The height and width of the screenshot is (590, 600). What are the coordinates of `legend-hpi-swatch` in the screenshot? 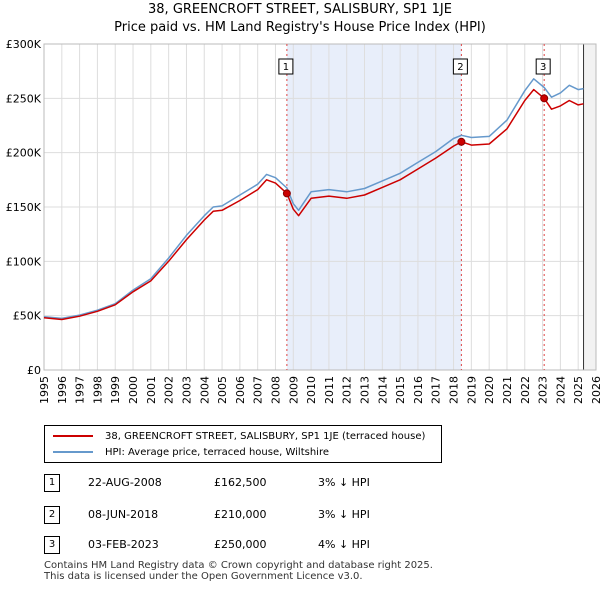 It's located at (73, 452).